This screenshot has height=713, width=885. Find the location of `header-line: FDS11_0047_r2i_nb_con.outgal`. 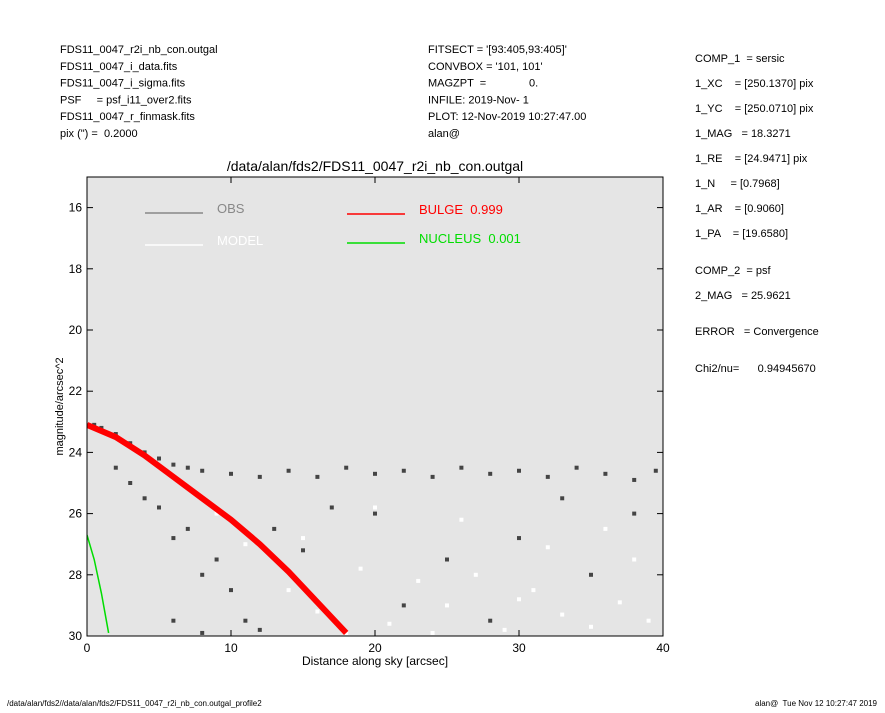

header-line: FDS11_0047_r2i_nb_con.outgal is located at coordinates (139, 50).